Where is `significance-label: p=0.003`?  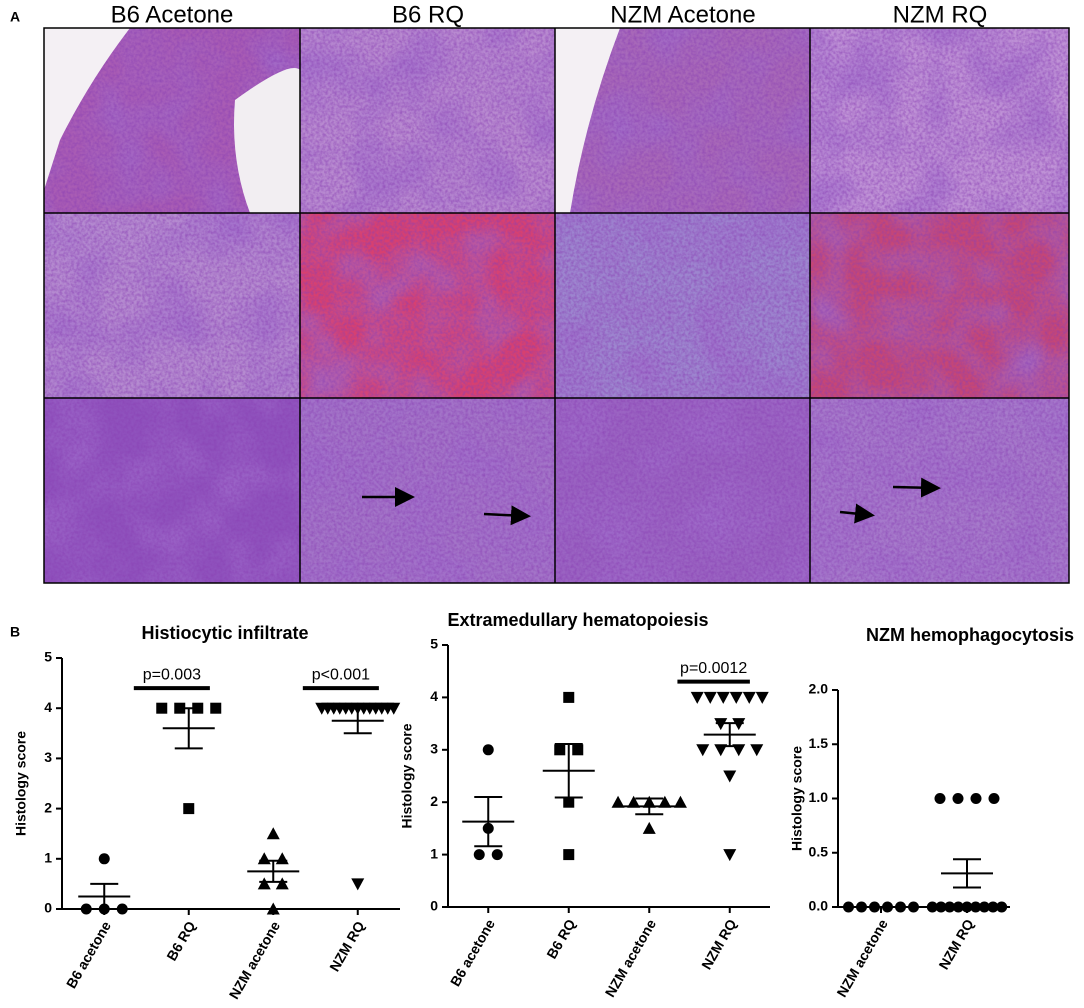 significance-label: p=0.003 is located at coordinates (172, 674).